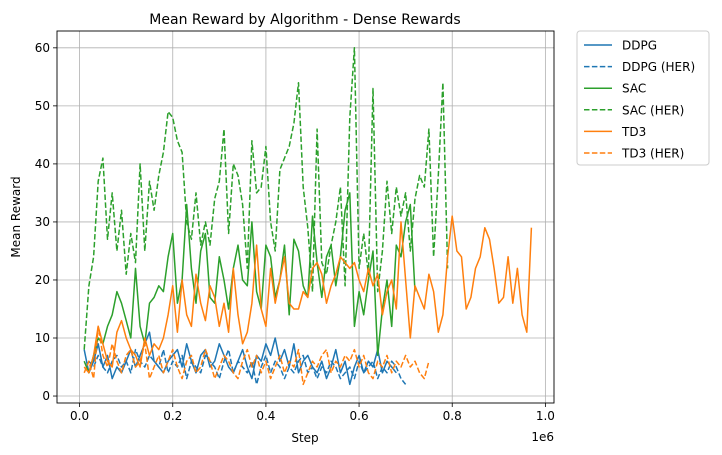 The width and height of the screenshot is (722, 455). What do you see at coordinates (312, 413) in the screenshot?
I see `x-axis-ticks: 0.0 0.2 0.4 0.6 0.8 1.0` at bounding box center [312, 413].